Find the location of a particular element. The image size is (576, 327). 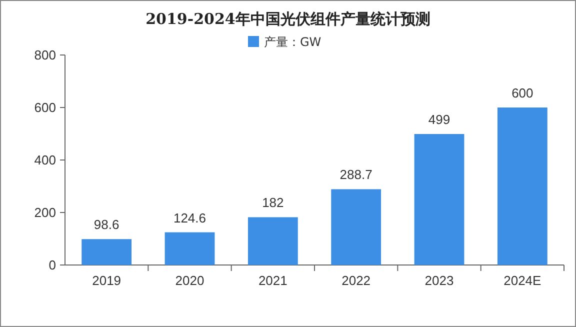

x-tick-label: 2019 is located at coordinates (107, 280).